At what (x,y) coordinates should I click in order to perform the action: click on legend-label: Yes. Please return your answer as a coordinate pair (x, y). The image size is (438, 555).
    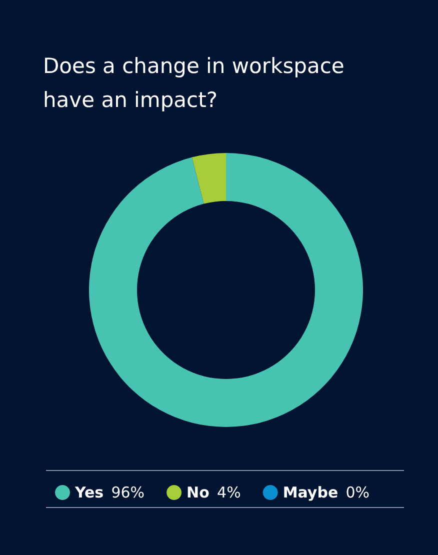
    Looking at the image, I should click on (89, 493).